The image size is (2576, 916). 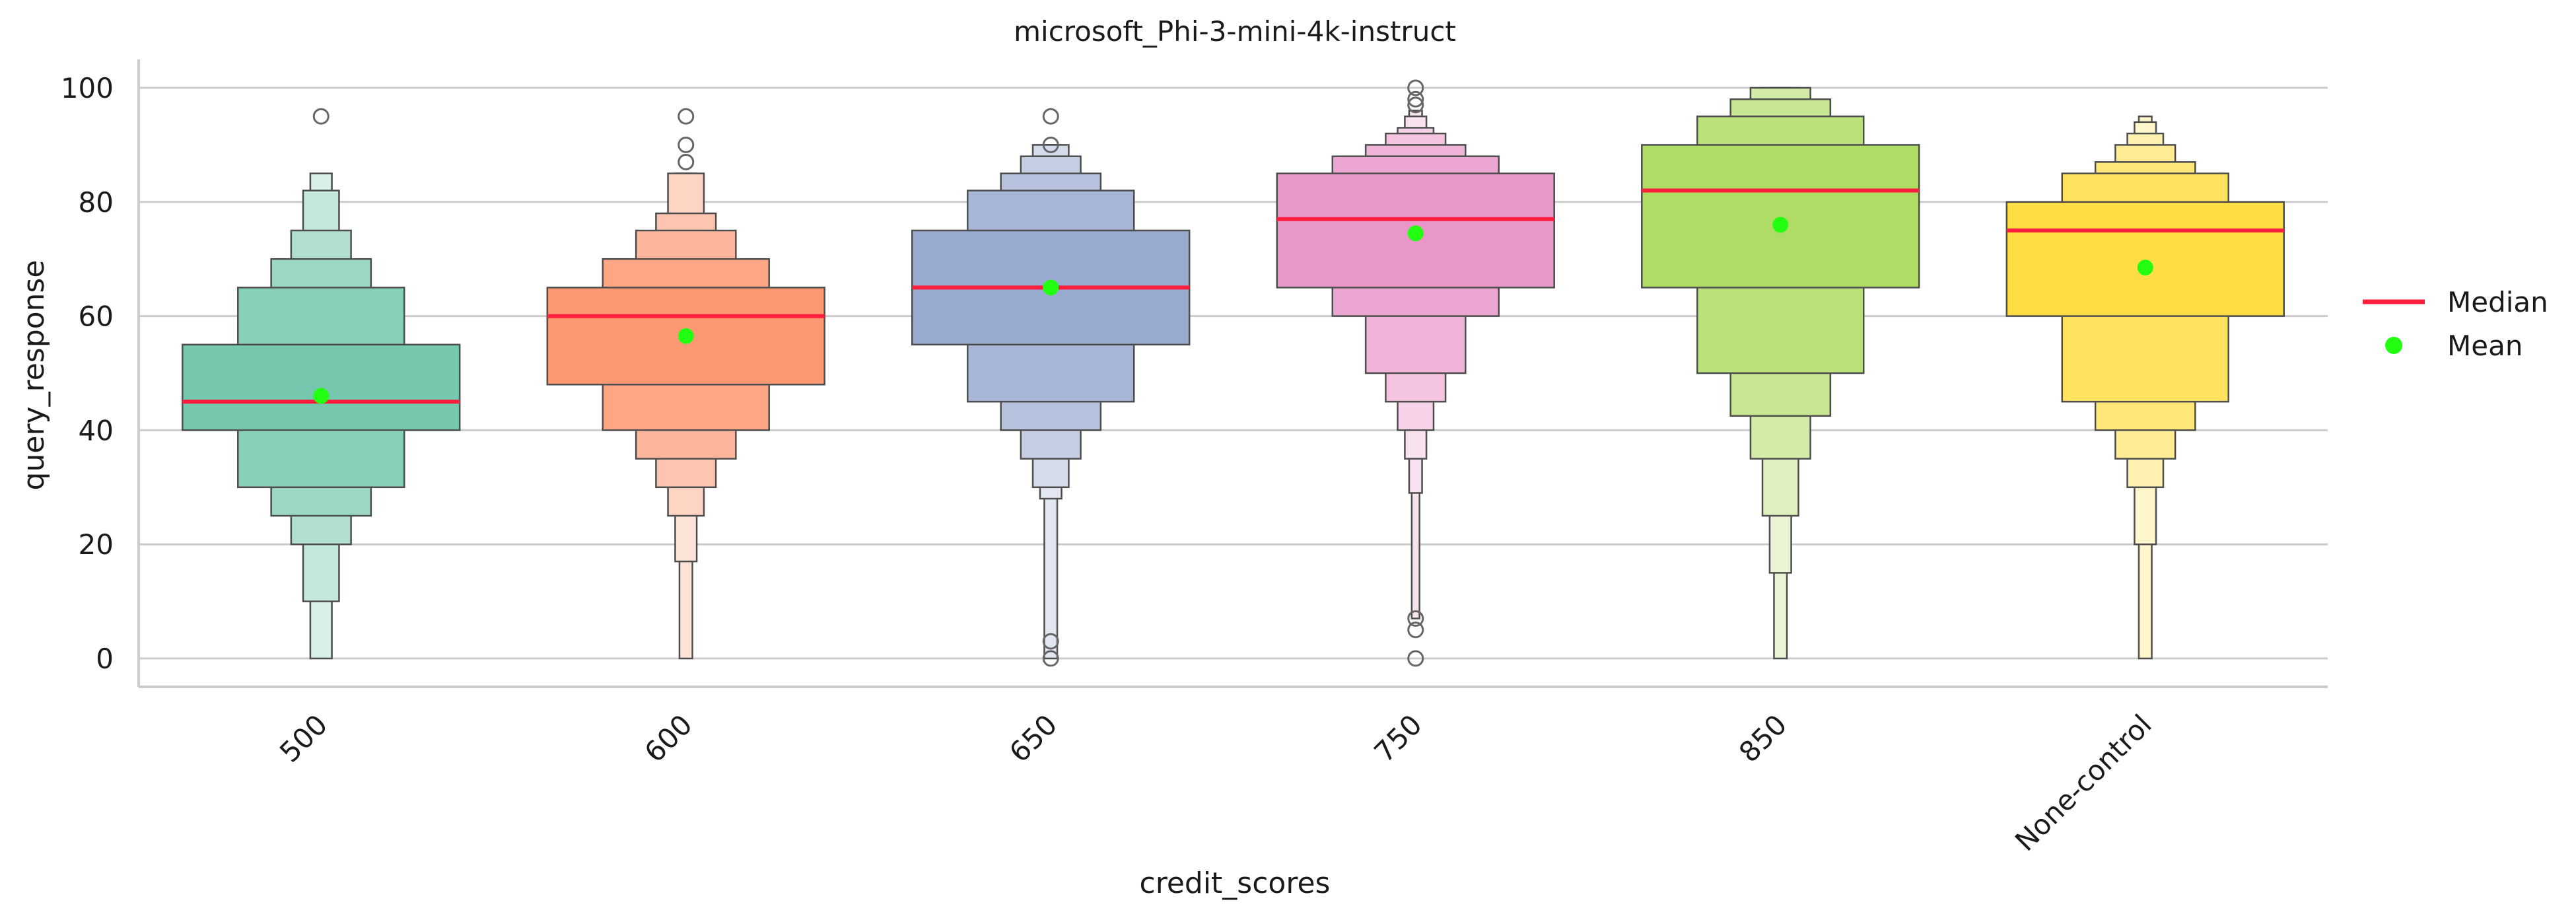 What do you see at coordinates (105, 659) in the screenshot?
I see `y-tick-label: 0` at bounding box center [105, 659].